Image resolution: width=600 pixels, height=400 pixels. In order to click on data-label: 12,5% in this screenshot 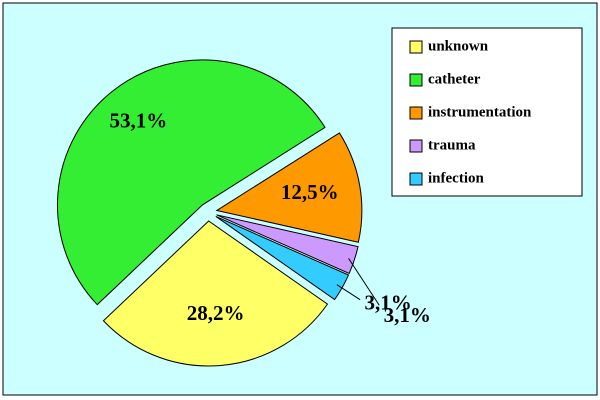, I will do `click(310, 192)`.